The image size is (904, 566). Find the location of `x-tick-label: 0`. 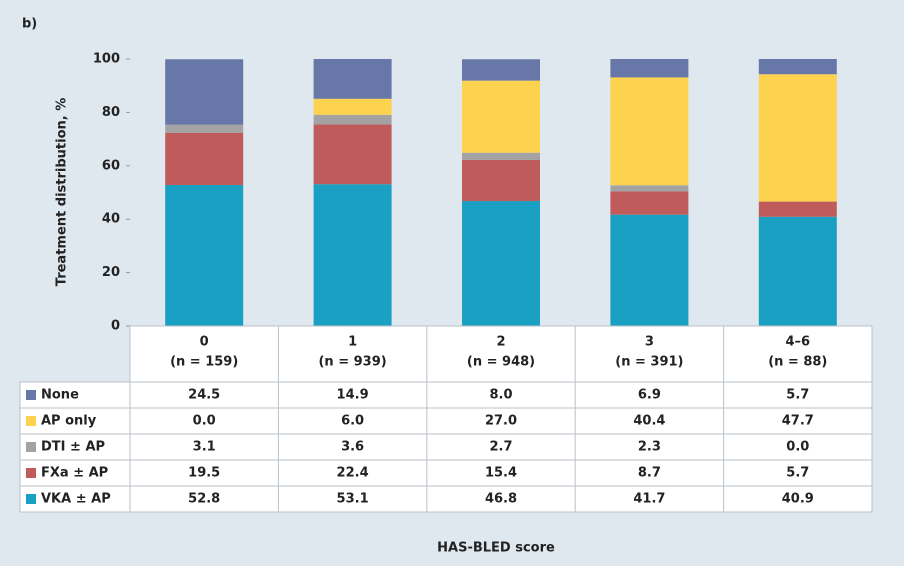

x-tick-label: 0 is located at coordinates (204, 342).